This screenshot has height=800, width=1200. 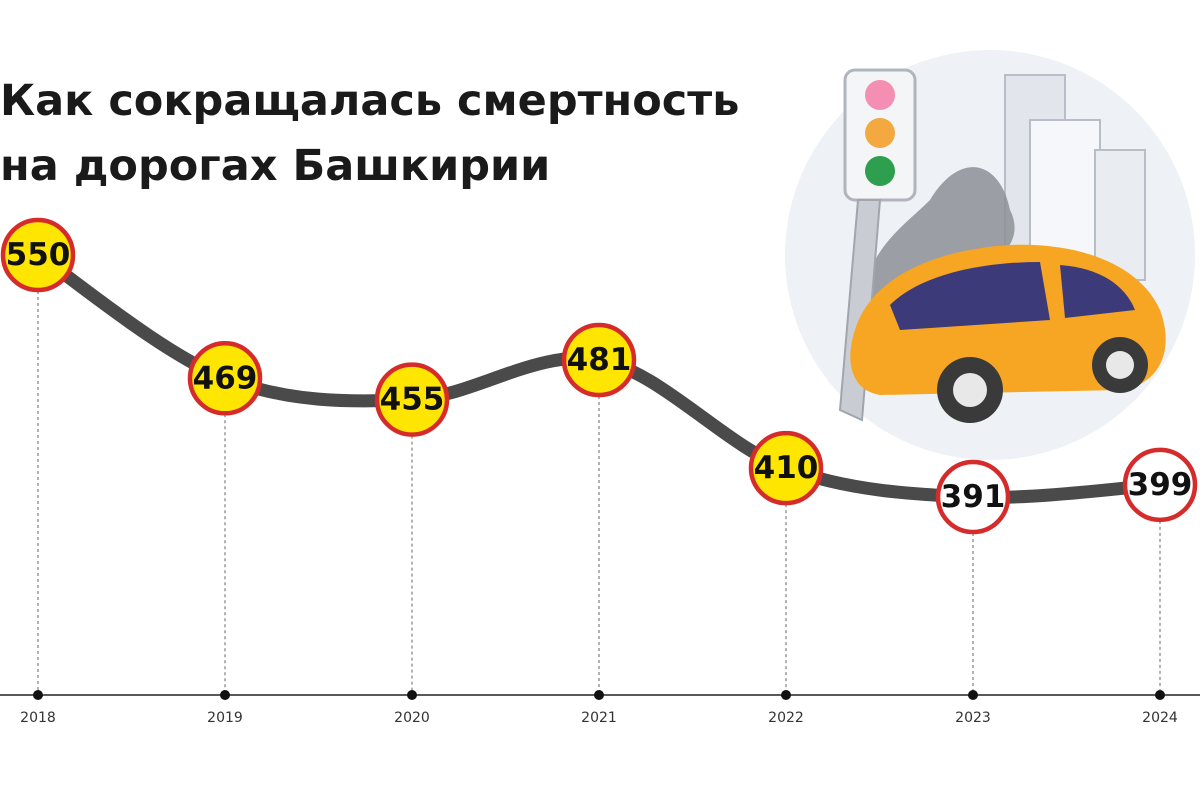 What do you see at coordinates (412, 718) in the screenshot?
I see `x-tick-label: 2020` at bounding box center [412, 718].